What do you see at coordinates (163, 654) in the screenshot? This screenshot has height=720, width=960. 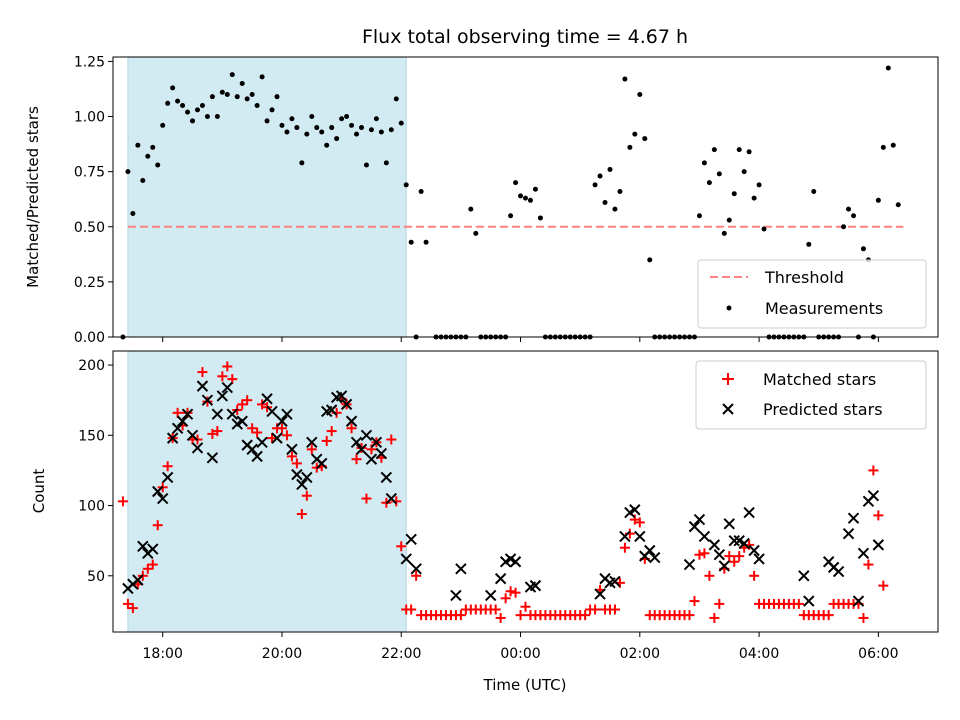 I see `x-tick-label: 18:00` at bounding box center [163, 654].